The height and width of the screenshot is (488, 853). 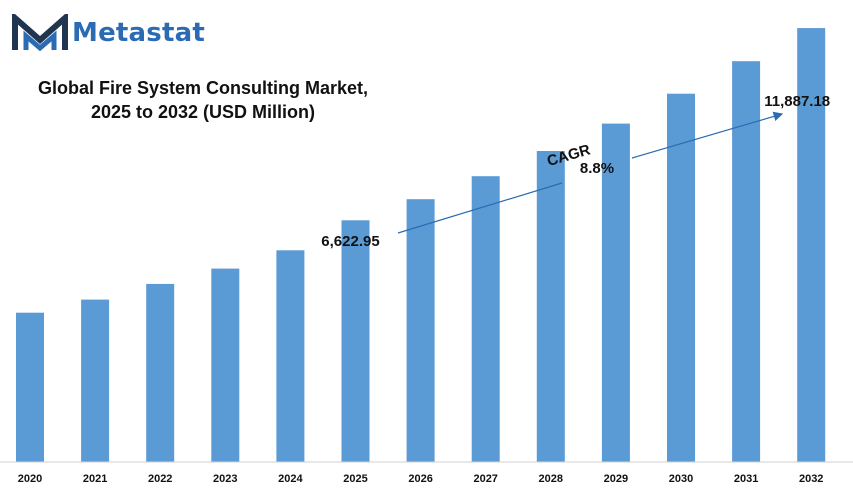 I want to click on metastat-logo-icon, so click(x=40, y=33).